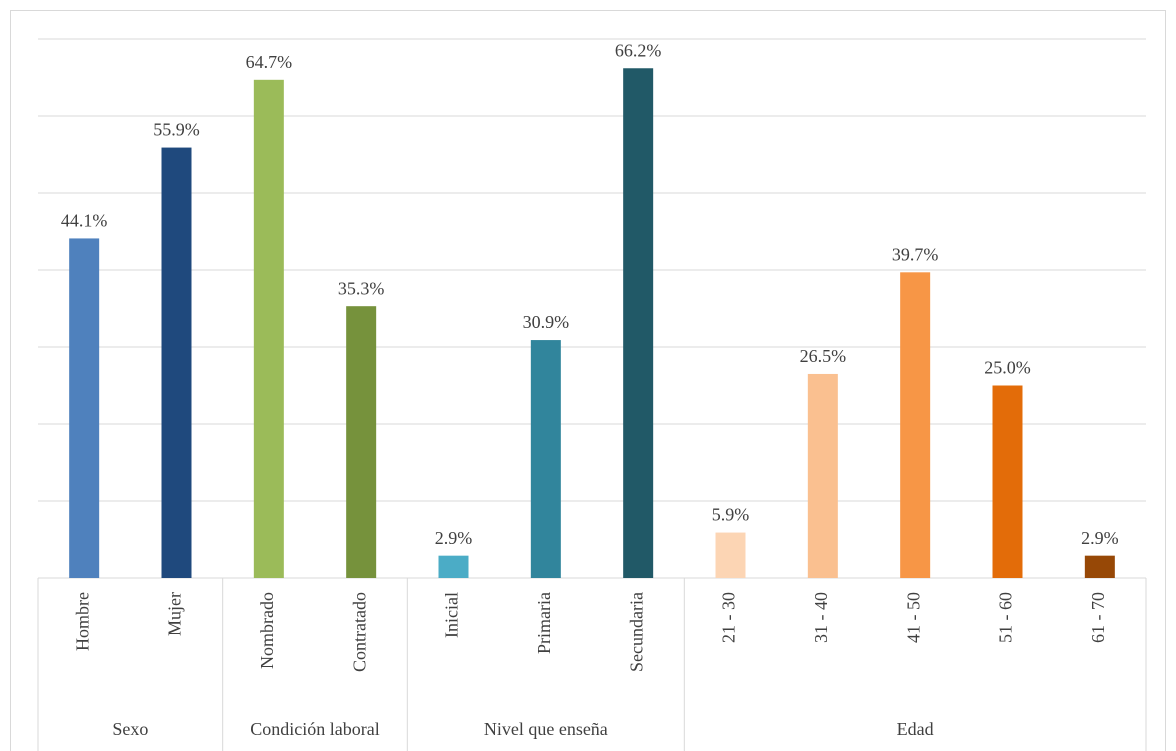 The height and width of the screenshot is (751, 1176). What do you see at coordinates (267, 630) in the screenshot?
I see `x-tick-label: Nombrado` at bounding box center [267, 630].